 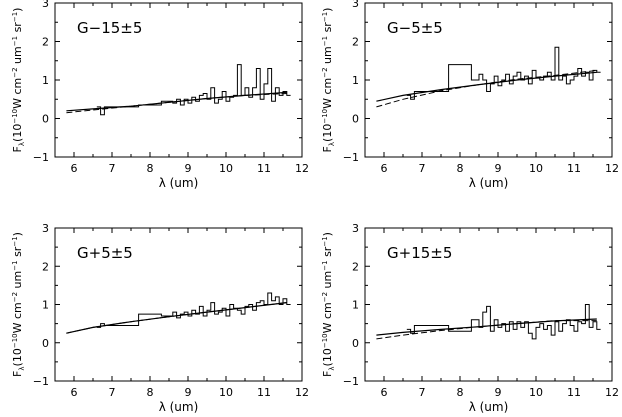 What do you see at coordinates (109, 28) in the screenshot?
I see `panel-label: G−15±5` at bounding box center [109, 28].